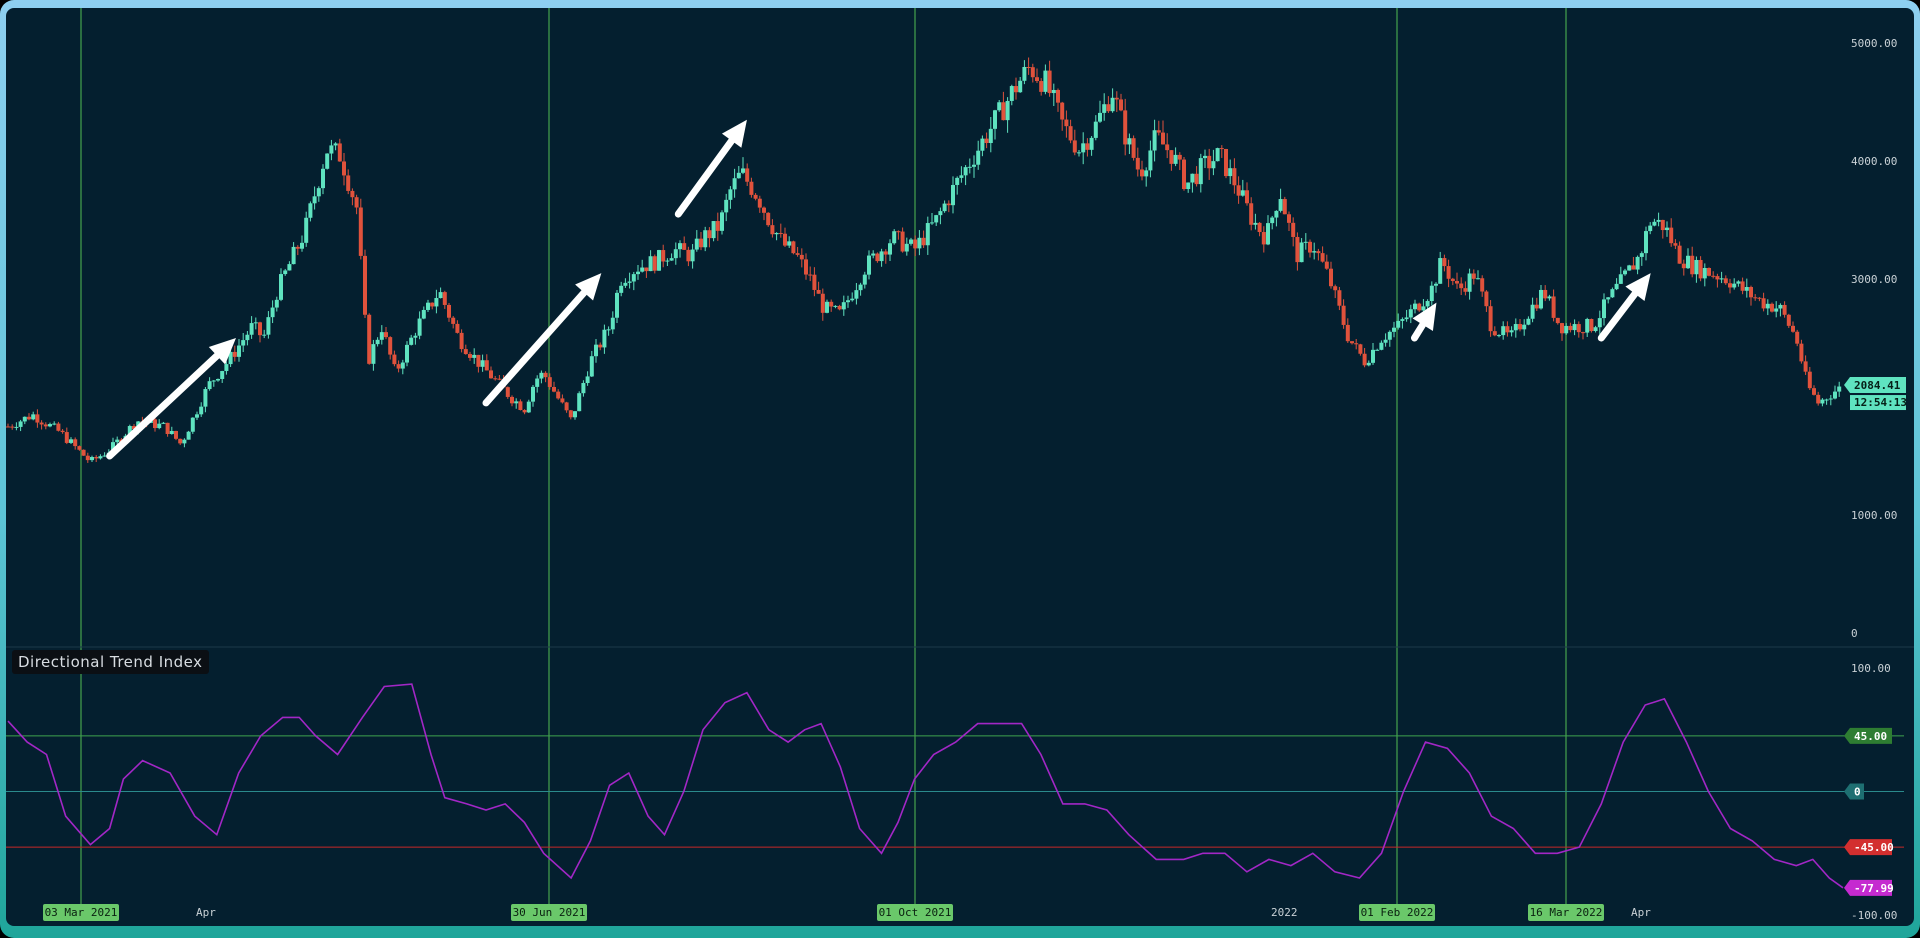  Describe the element at coordinates (1868, 735) in the screenshot. I see `level-badge-bg` at that location.